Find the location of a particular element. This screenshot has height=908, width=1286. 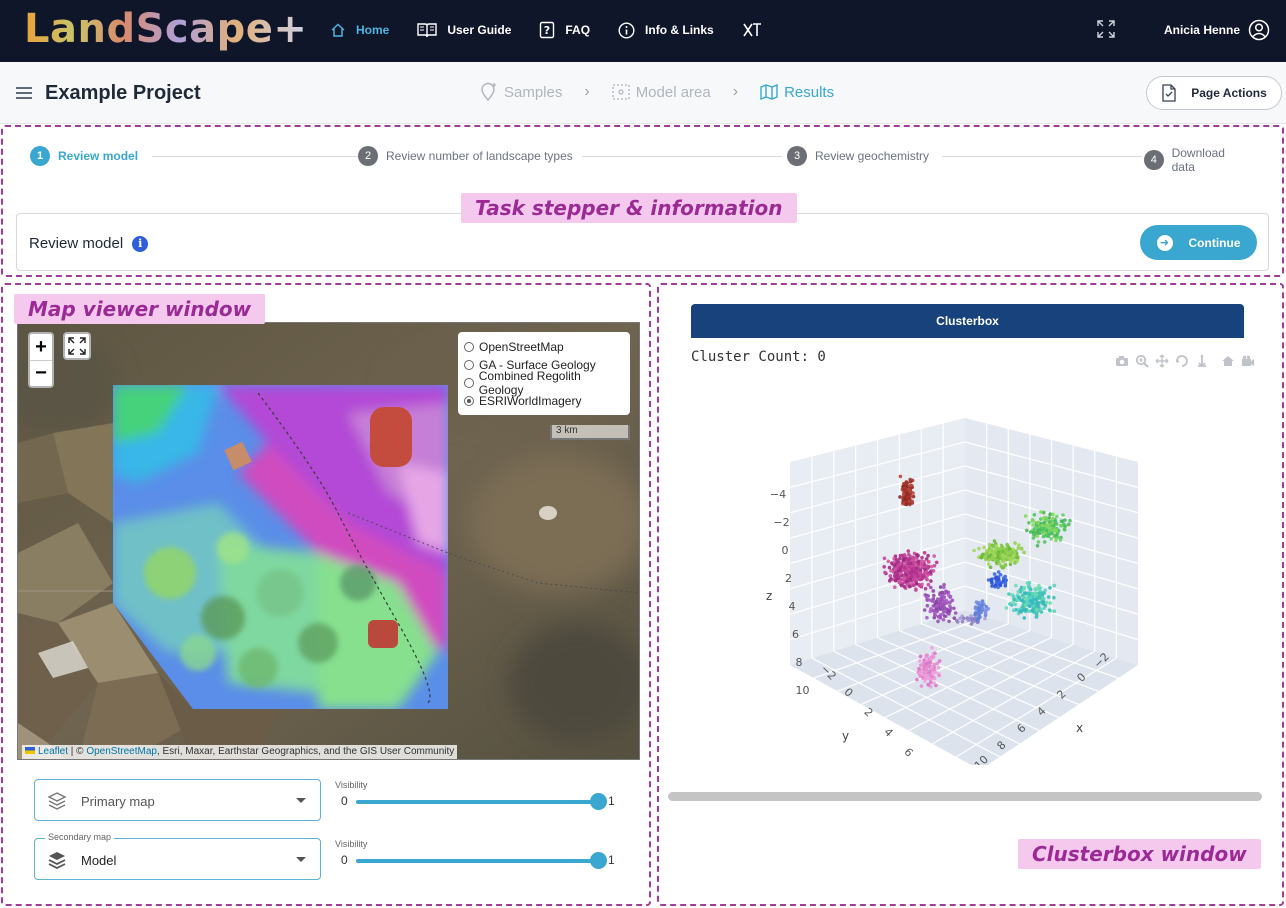

step-review-model: 1 Review model is located at coordinates (87, 156).